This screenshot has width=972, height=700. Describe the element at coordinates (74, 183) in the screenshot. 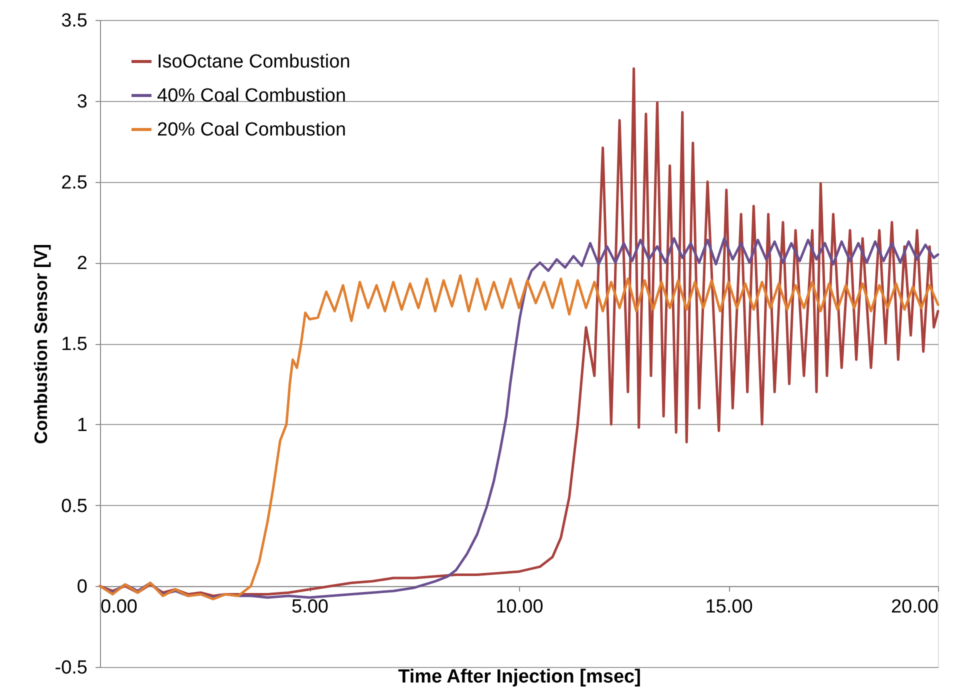

I see `y-tick-label: 2.5` at that location.